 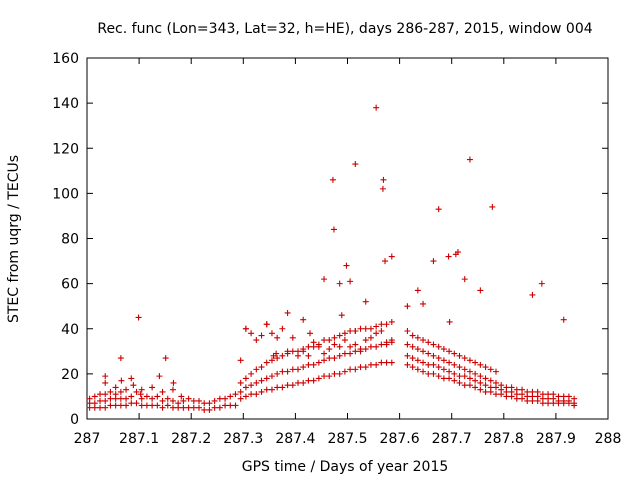 What do you see at coordinates (295, 439) in the screenshot?
I see `x-tick-label: 287.4` at bounding box center [295, 439].